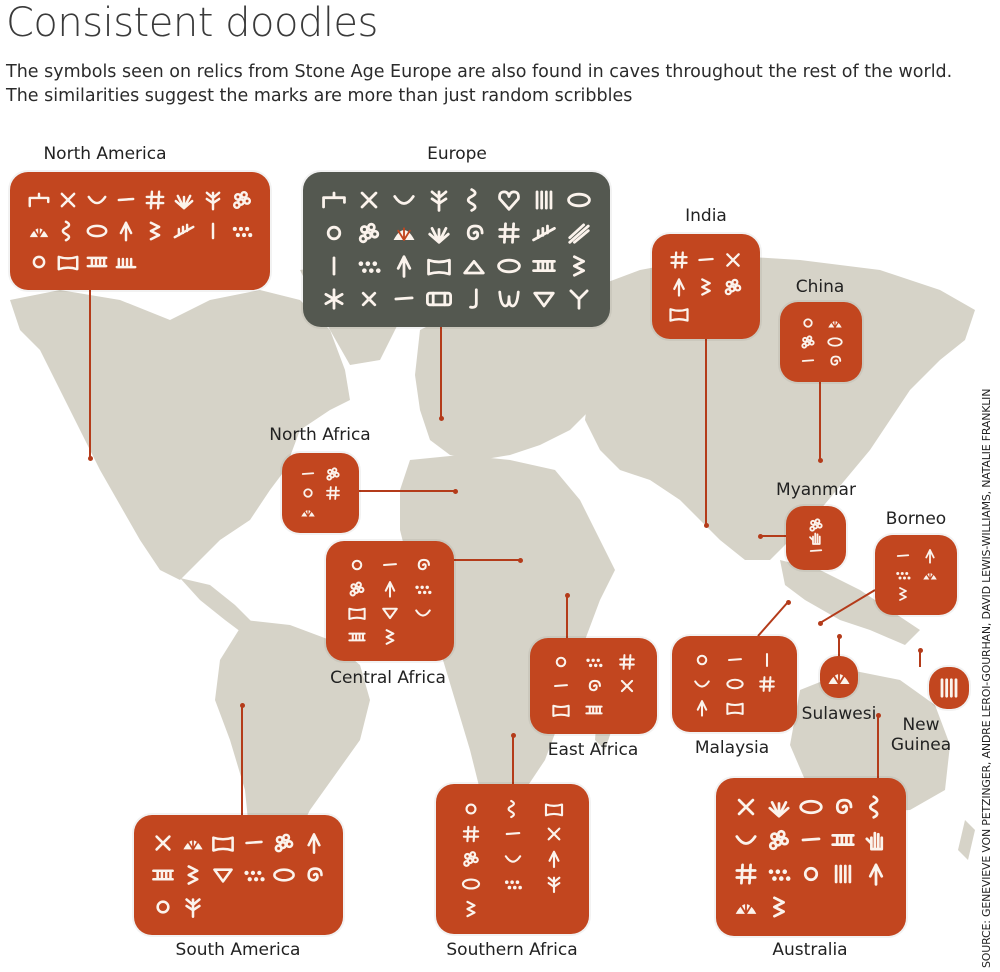 The width and height of the screenshot is (1000, 972). Describe the element at coordinates (921, 735) in the screenshot. I see `region-label-new-guinea: New Guinea` at that location.